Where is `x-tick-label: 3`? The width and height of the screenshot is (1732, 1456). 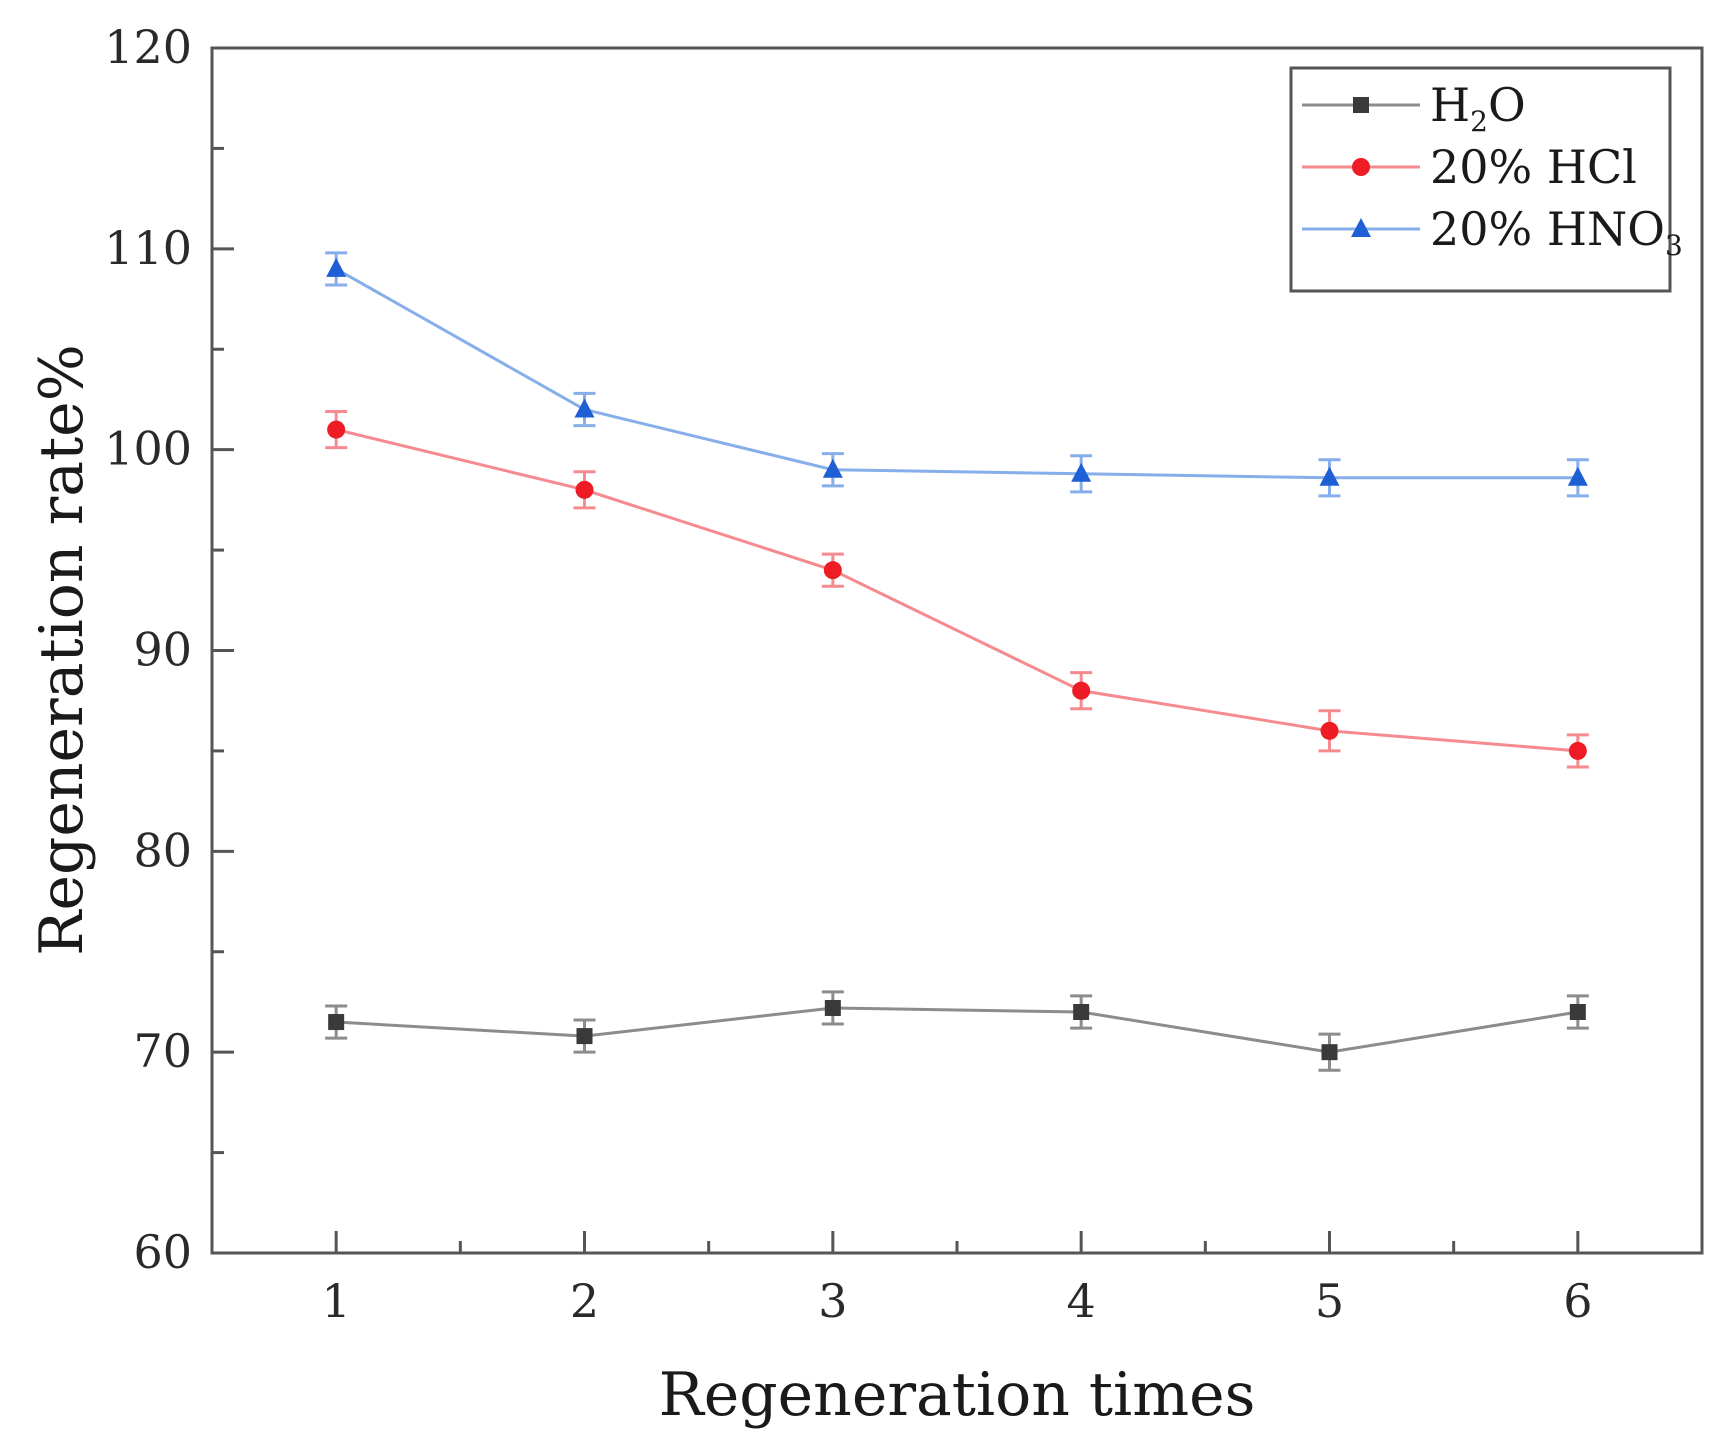
x-tick-label: 3 is located at coordinates (832, 1301).